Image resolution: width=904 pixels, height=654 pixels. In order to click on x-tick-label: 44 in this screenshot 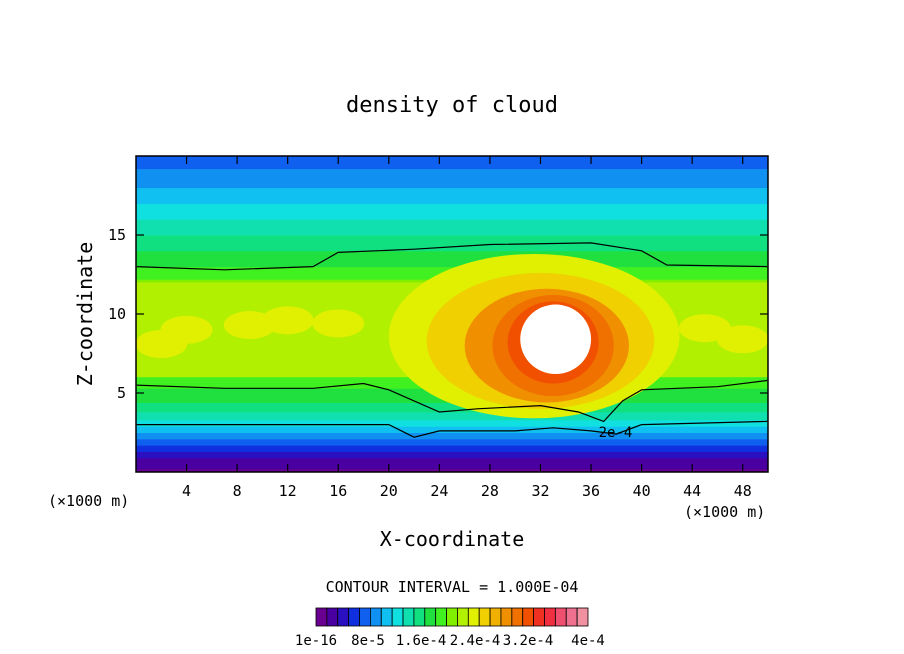, I will do `click(692, 491)`.